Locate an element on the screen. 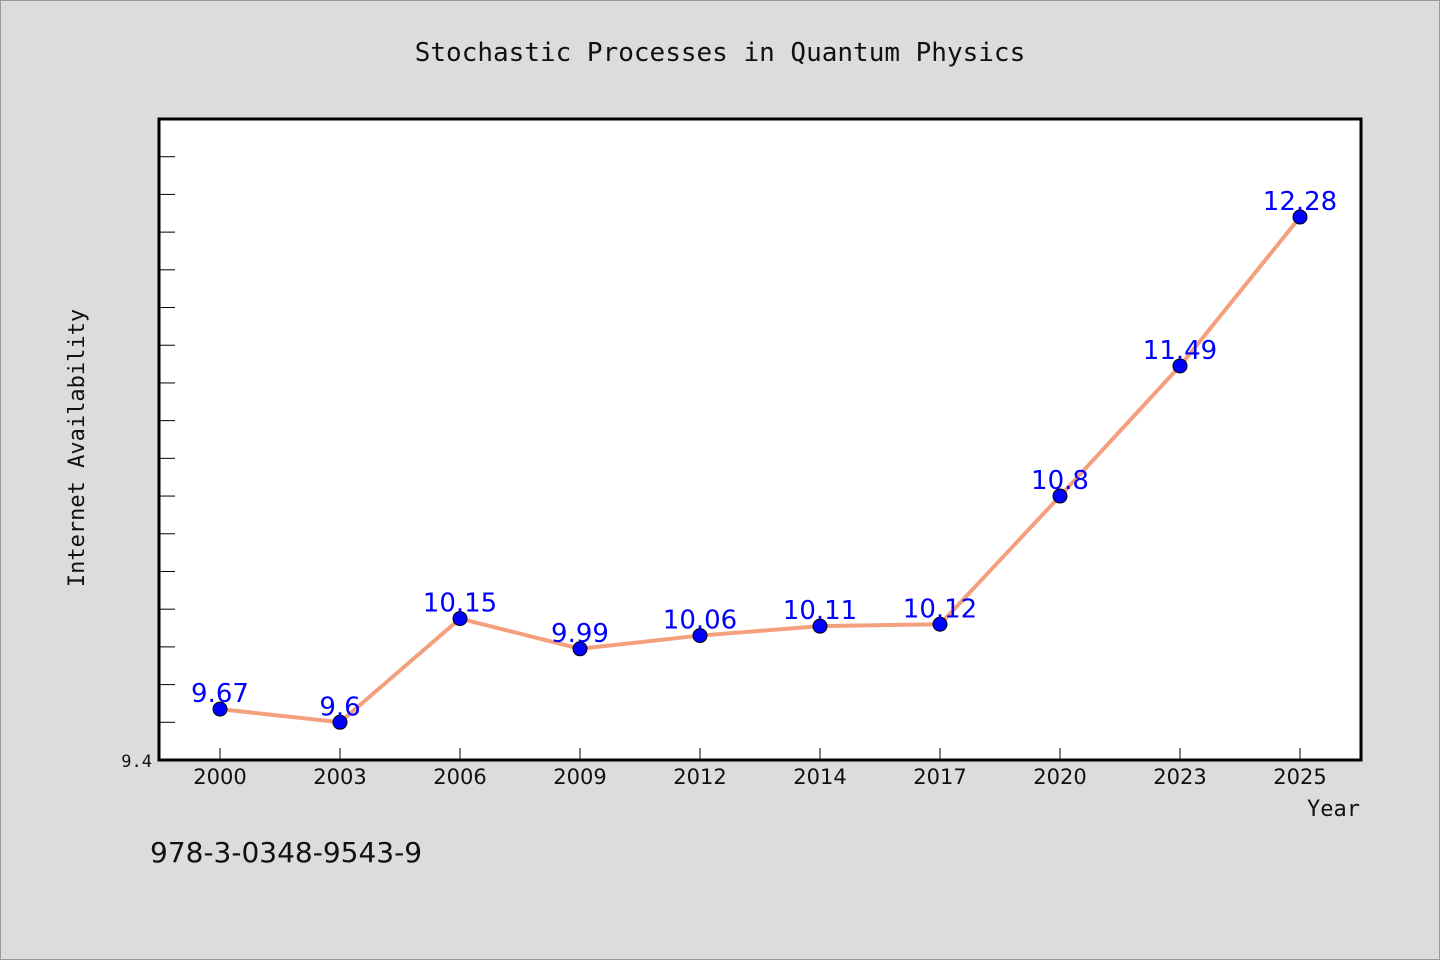 The image size is (1440, 960). x-tick-label: 2017 is located at coordinates (939, 777).